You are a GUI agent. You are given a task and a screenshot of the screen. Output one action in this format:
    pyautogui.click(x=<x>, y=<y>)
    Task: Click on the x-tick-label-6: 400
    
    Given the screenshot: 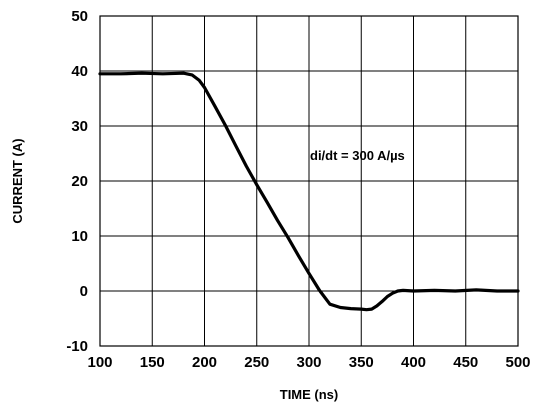 What is the action you would take?
    pyautogui.click(x=413, y=362)
    